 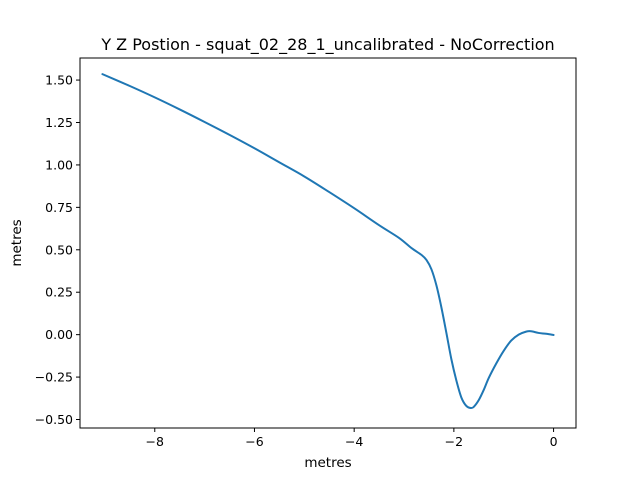 What do you see at coordinates (59, 249) in the screenshot?
I see `y-tick-label: 0.50` at bounding box center [59, 249].